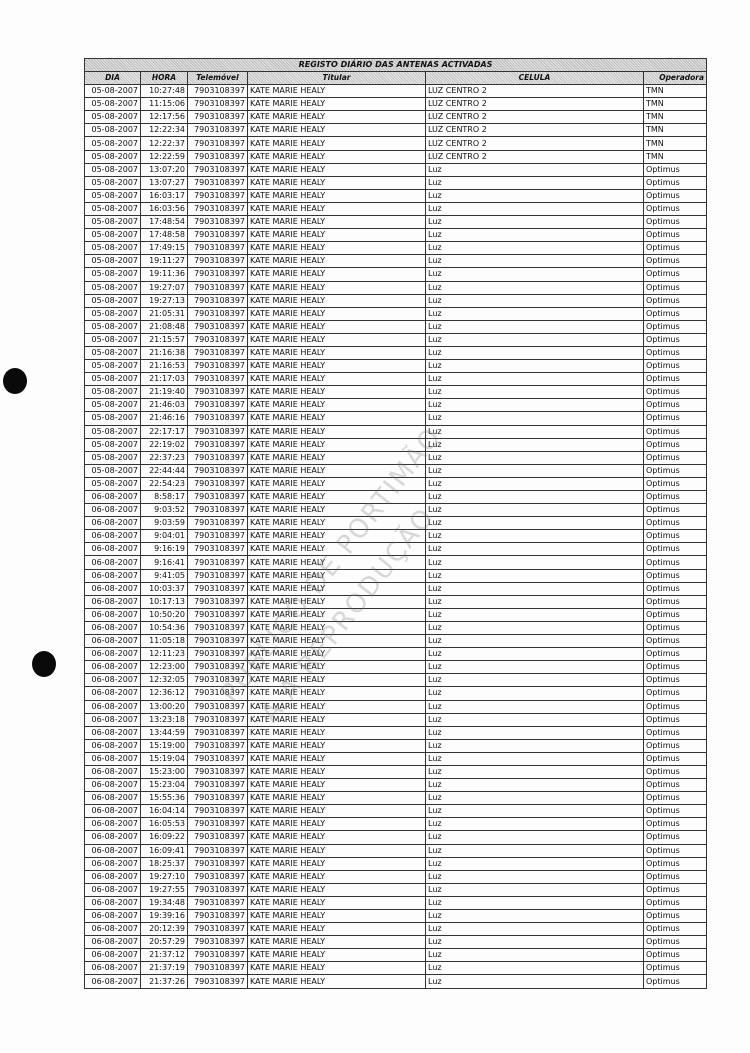  Describe the element at coordinates (164, 811) in the screenshot. I see `cell-hora: 16:04:14` at that location.